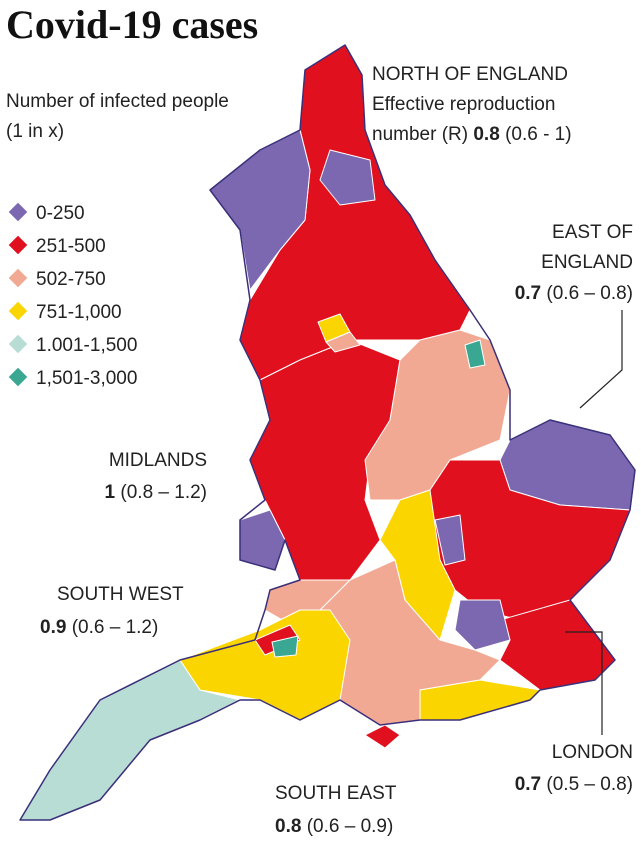  Describe the element at coordinates (538, 134) in the screenshot. I see `r-range: (0.6 - 1)` at that location.